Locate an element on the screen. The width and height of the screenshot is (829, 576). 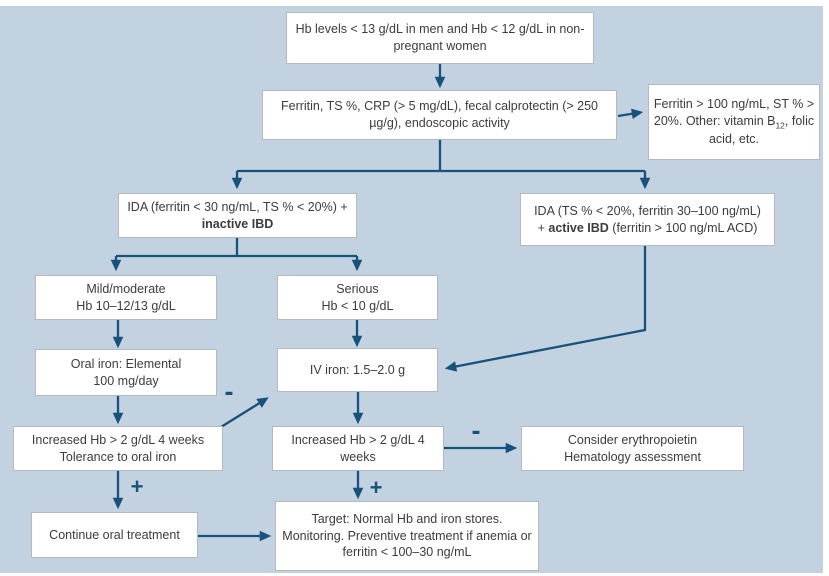
serious-line2: Hb < 10 g/dL is located at coordinates (357, 305).